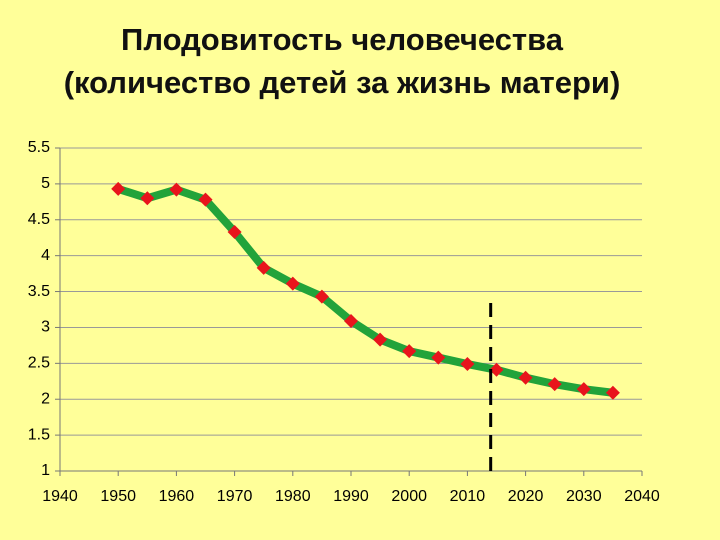  Describe the element at coordinates (526, 496) in the screenshot. I see `x-tick-label: 2020` at that location.